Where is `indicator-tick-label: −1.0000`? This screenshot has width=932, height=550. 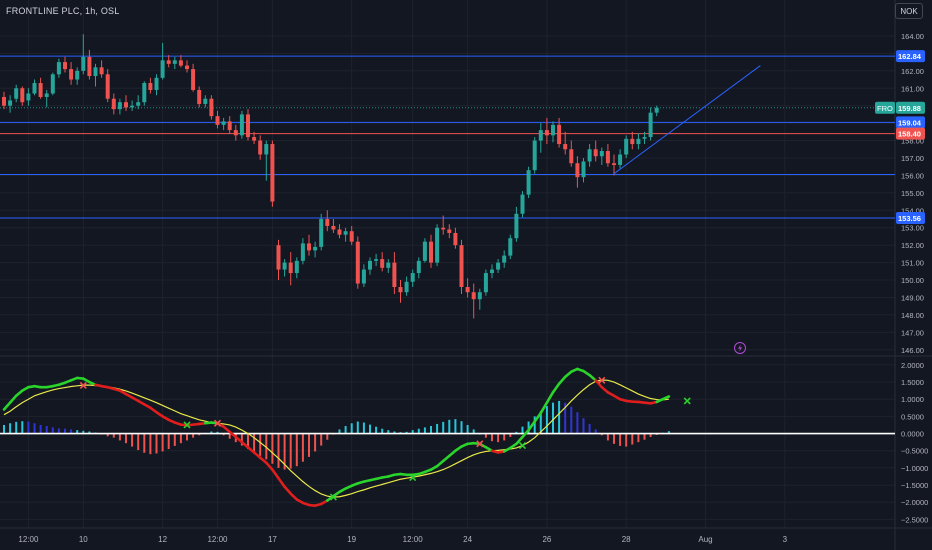 indicator-tick-label: −1.0000 is located at coordinates (914, 468).